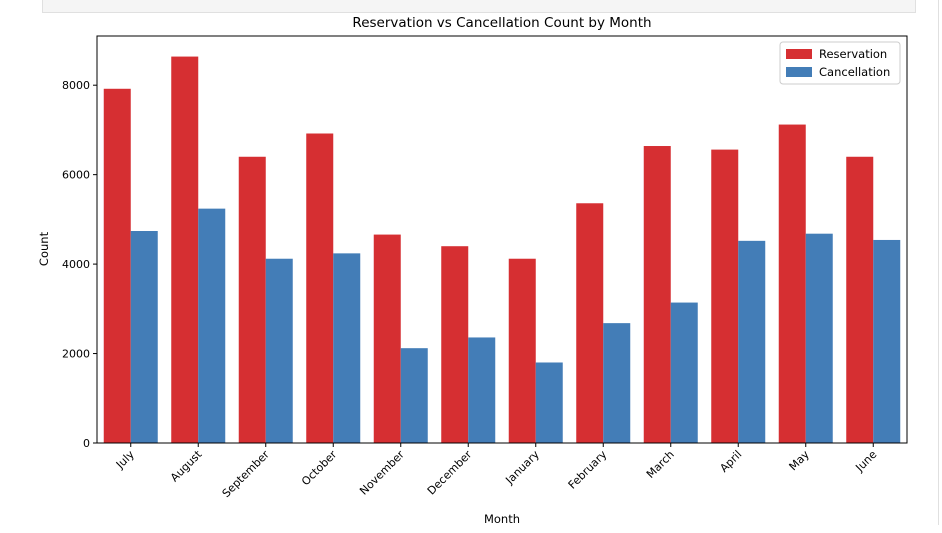 The width and height of the screenshot is (942, 533). Describe the element at coordinates (660, 464) in the screenshot. I see `x-tick-label: March` at that location.